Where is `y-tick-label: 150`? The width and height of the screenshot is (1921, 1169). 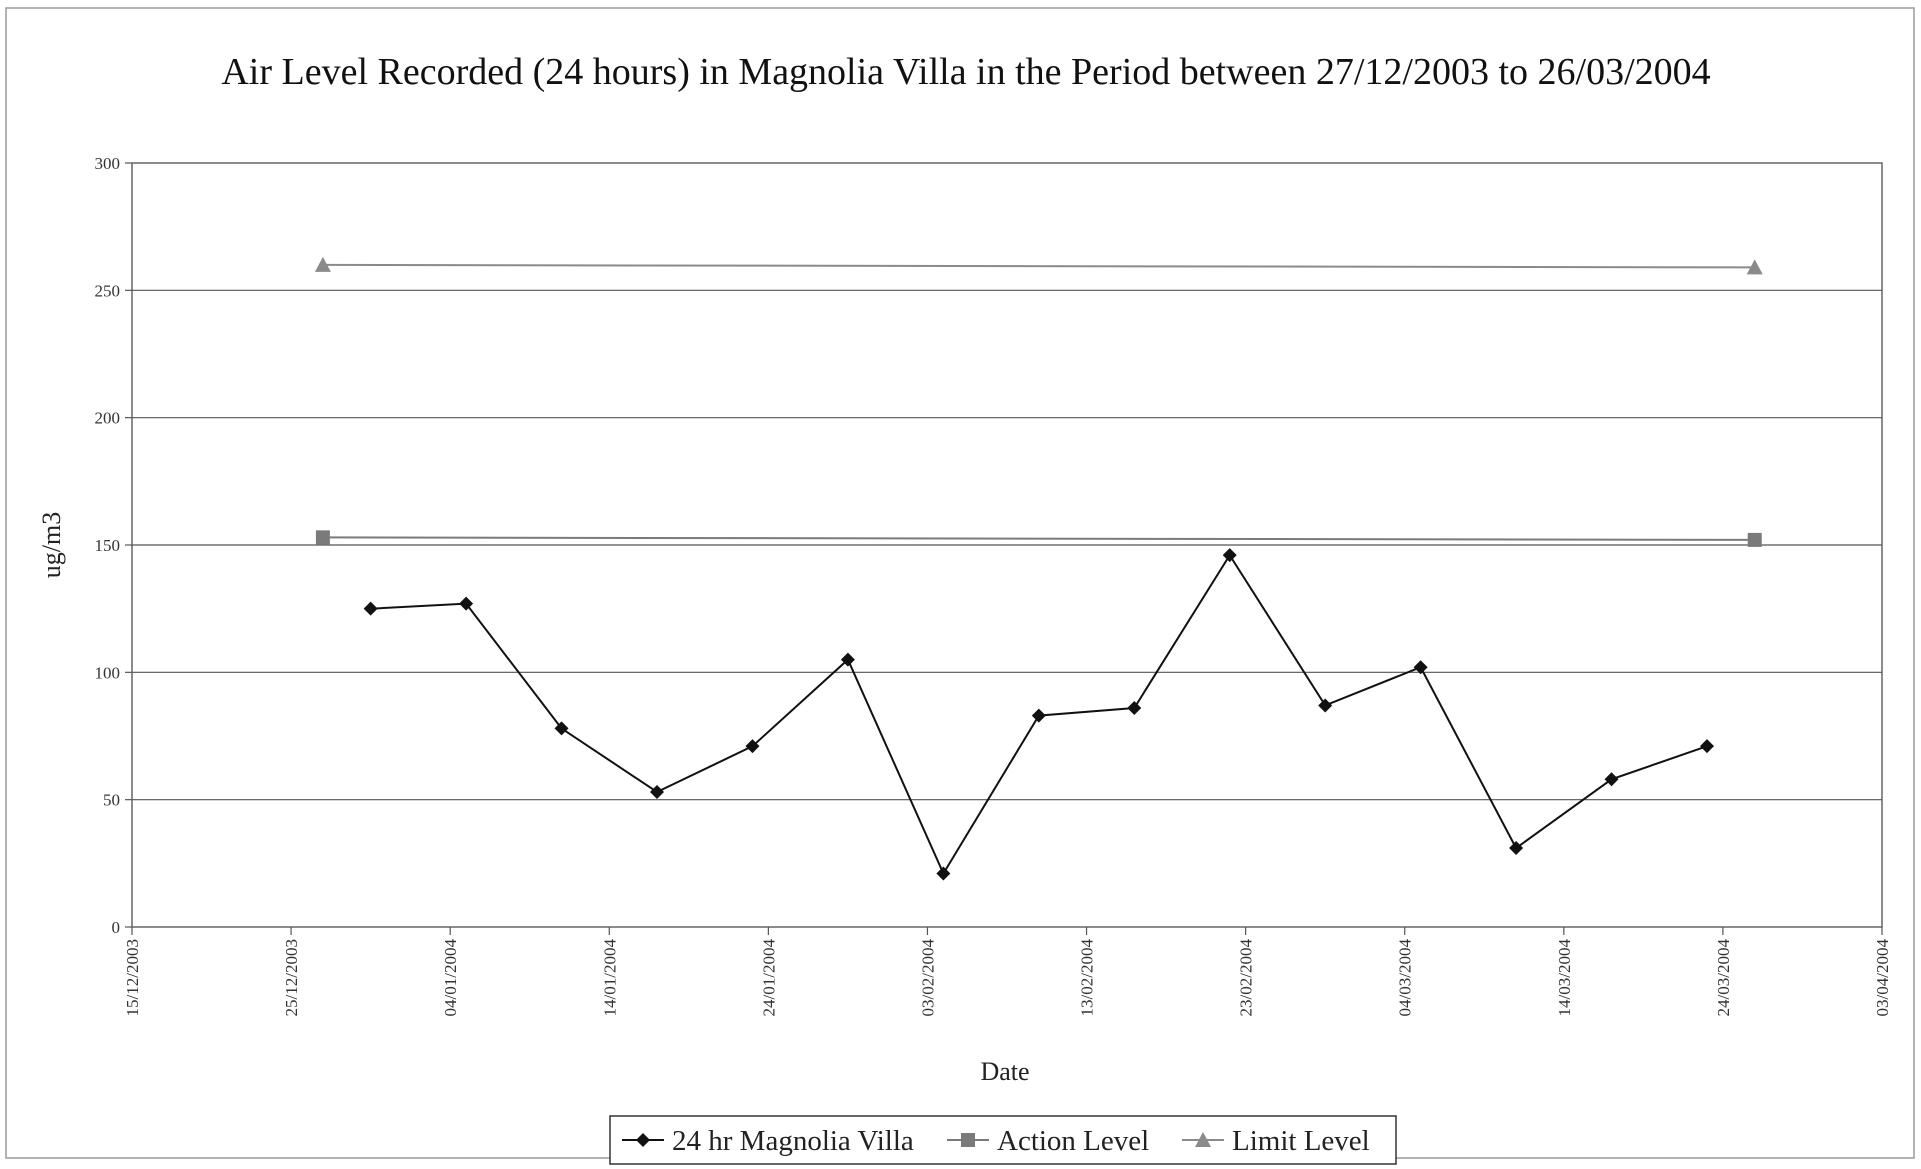
y-tick-label: 150 is located at coordinates (108, 545).